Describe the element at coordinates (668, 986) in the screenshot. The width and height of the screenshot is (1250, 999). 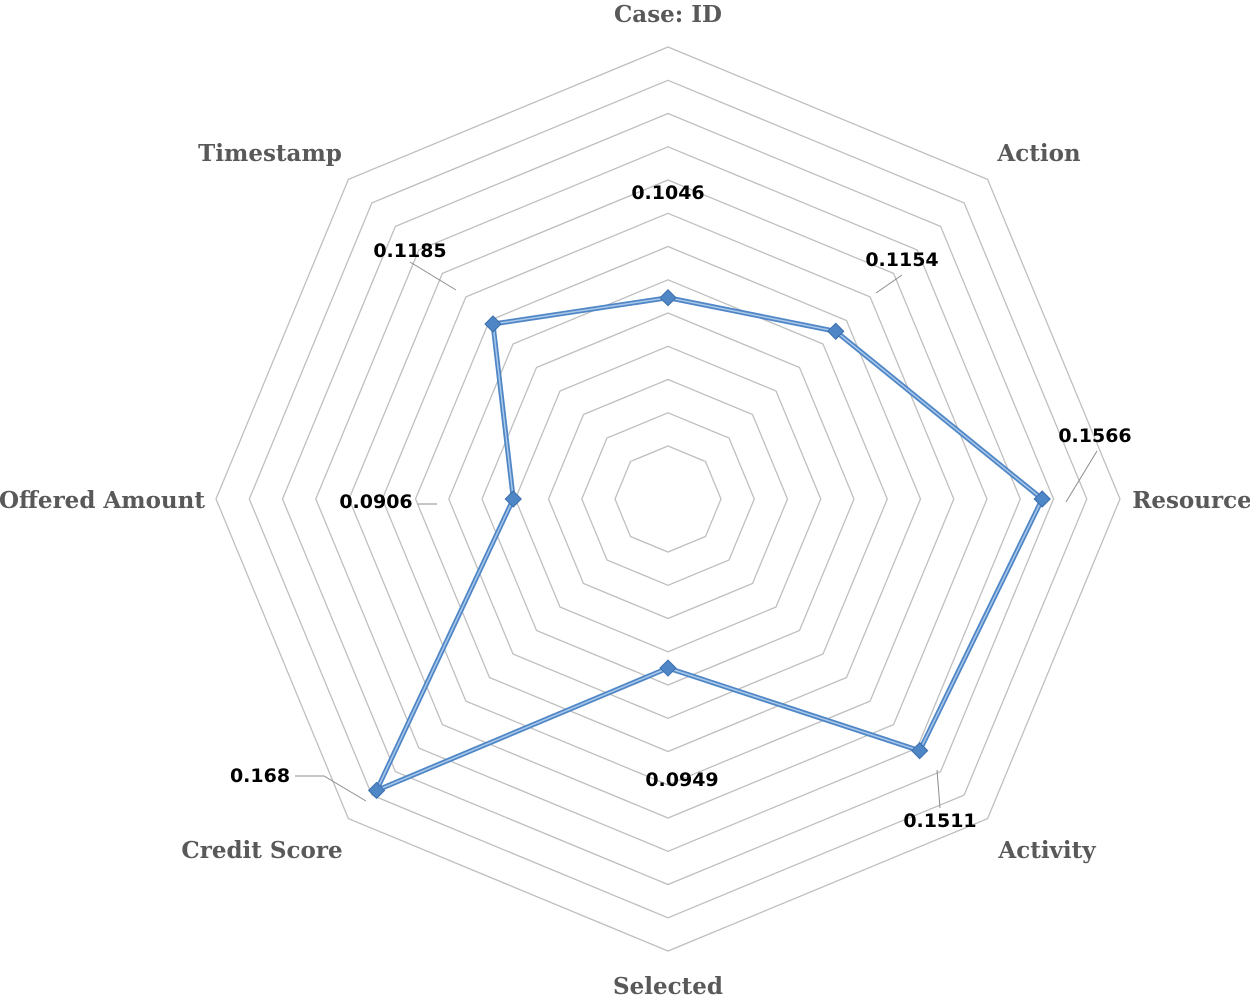
I see `axis-label: Selected` at that location.